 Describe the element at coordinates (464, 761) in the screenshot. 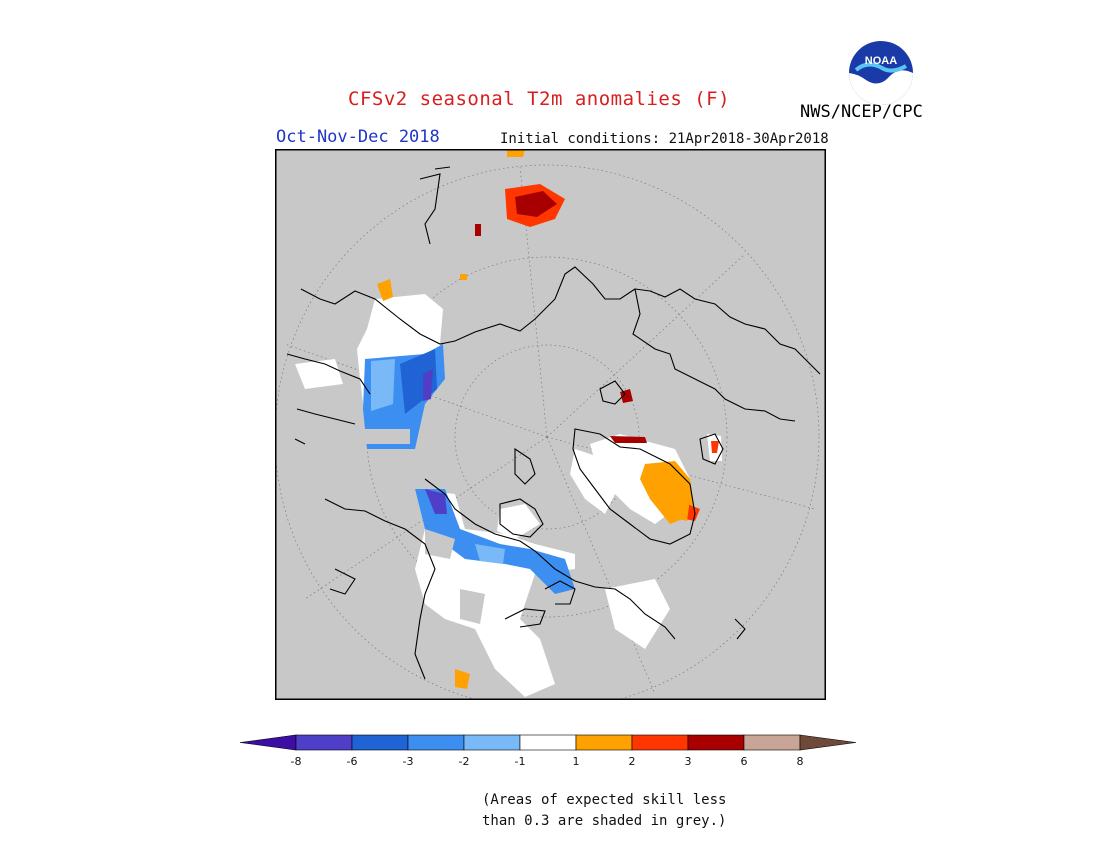

I see `colorbar-tick-label: -2` at that location.